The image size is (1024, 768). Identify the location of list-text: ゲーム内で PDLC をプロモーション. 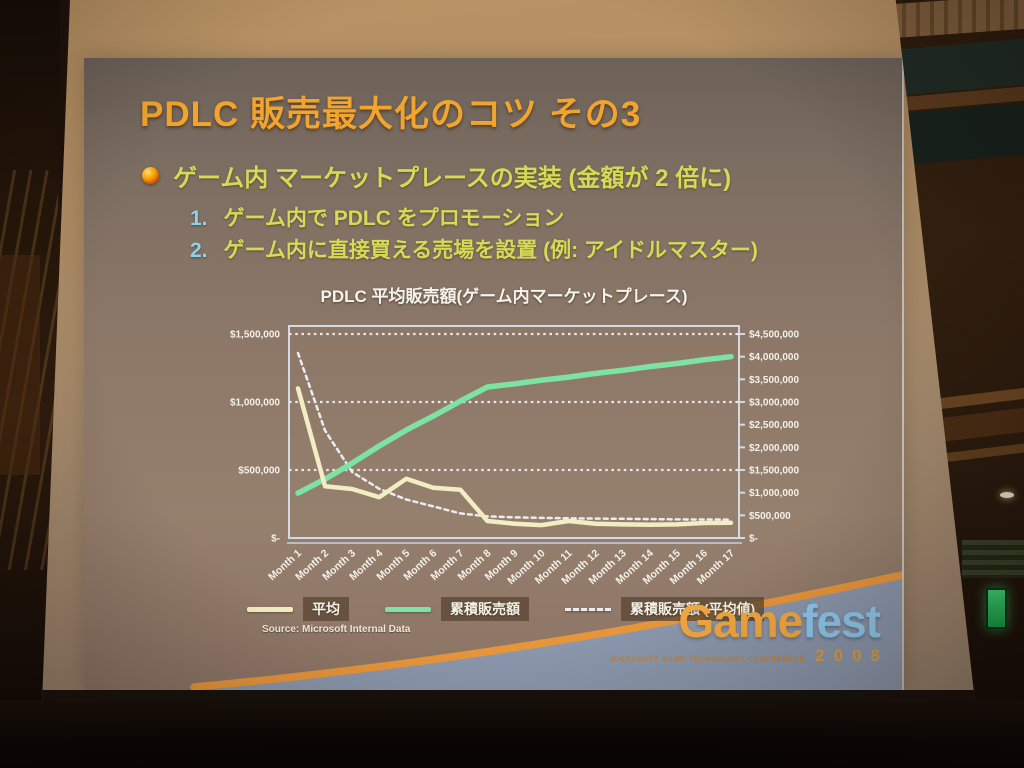
(394, 218).